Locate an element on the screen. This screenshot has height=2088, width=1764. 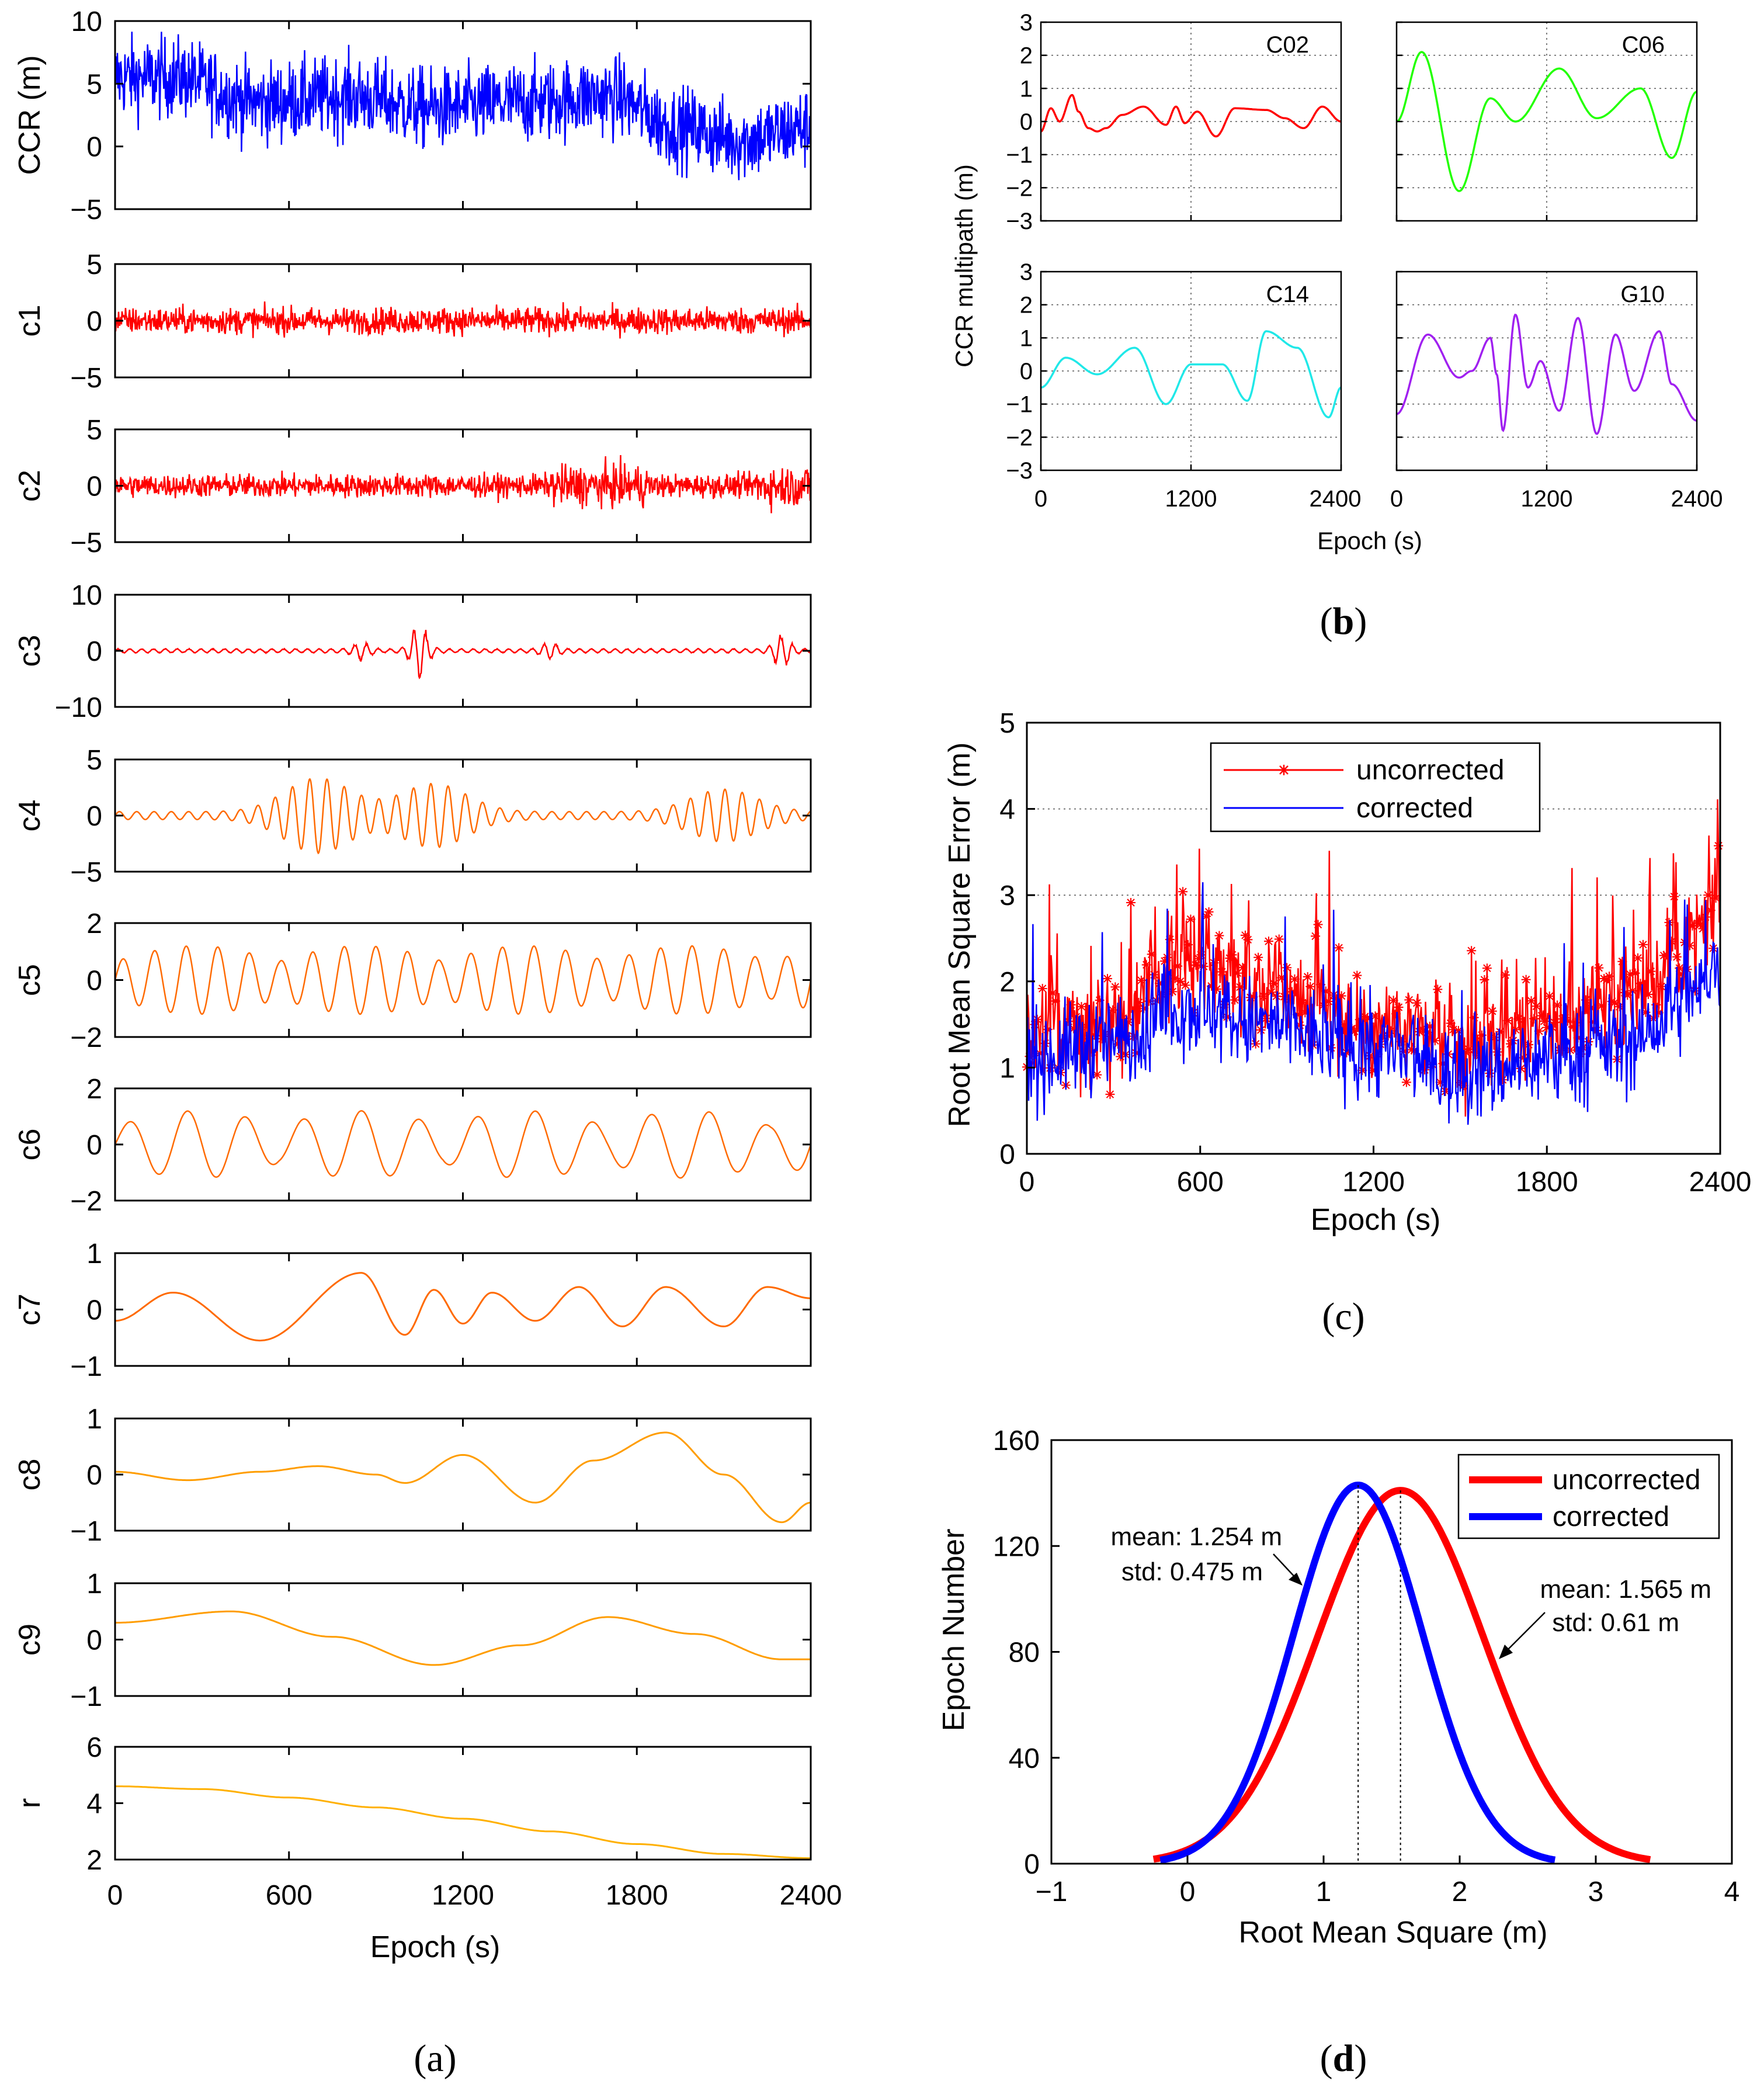
panel-a-series-c8 is located at coordinates (463, 1477).